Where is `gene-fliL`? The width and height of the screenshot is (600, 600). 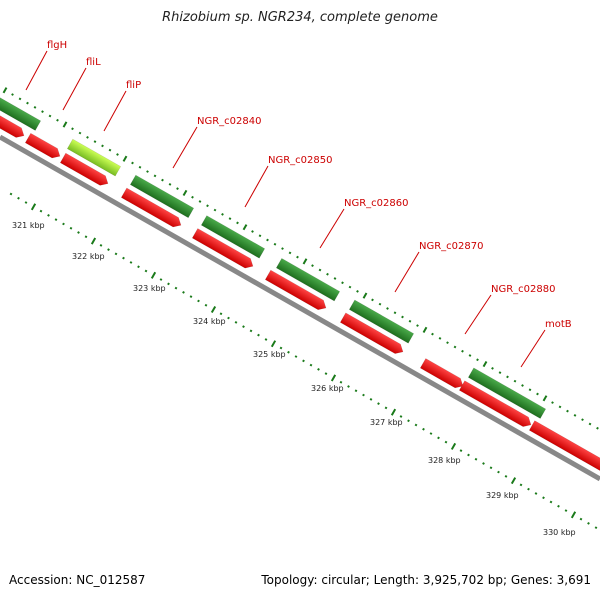
gene-fliL is located at coordinates (42, 145).